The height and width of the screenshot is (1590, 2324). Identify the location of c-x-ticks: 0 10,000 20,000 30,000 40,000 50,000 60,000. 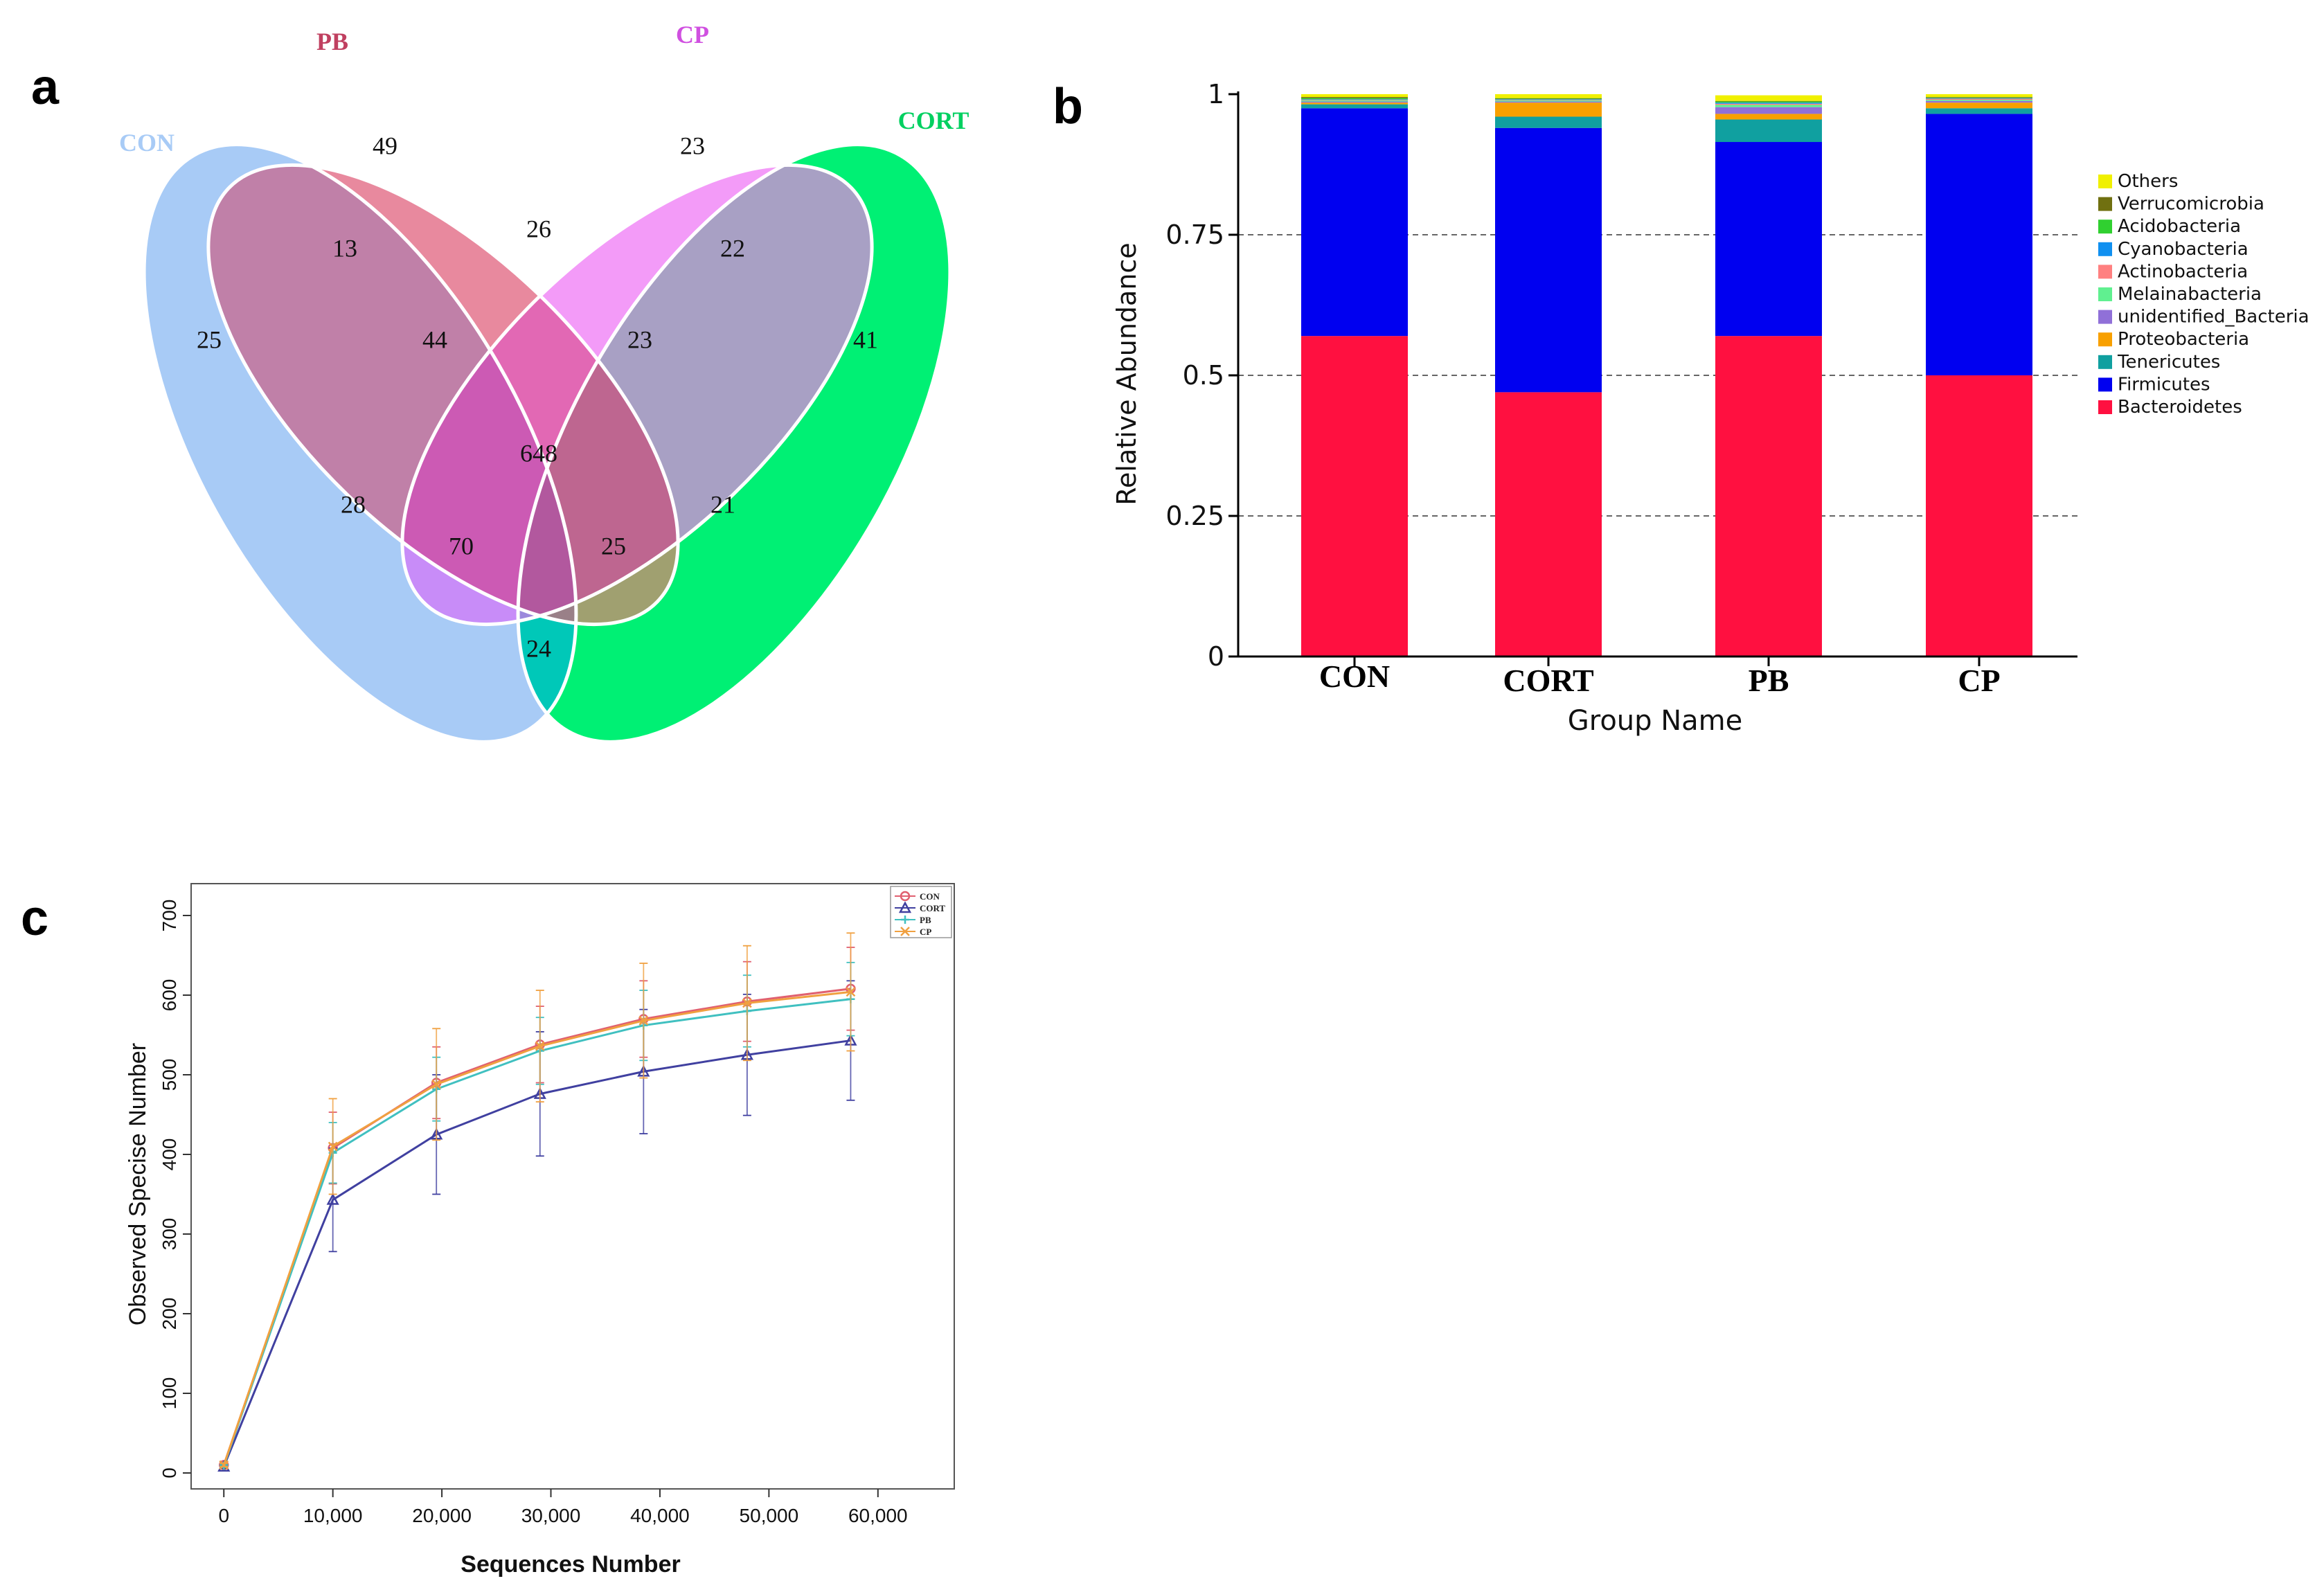
(563, 1507).